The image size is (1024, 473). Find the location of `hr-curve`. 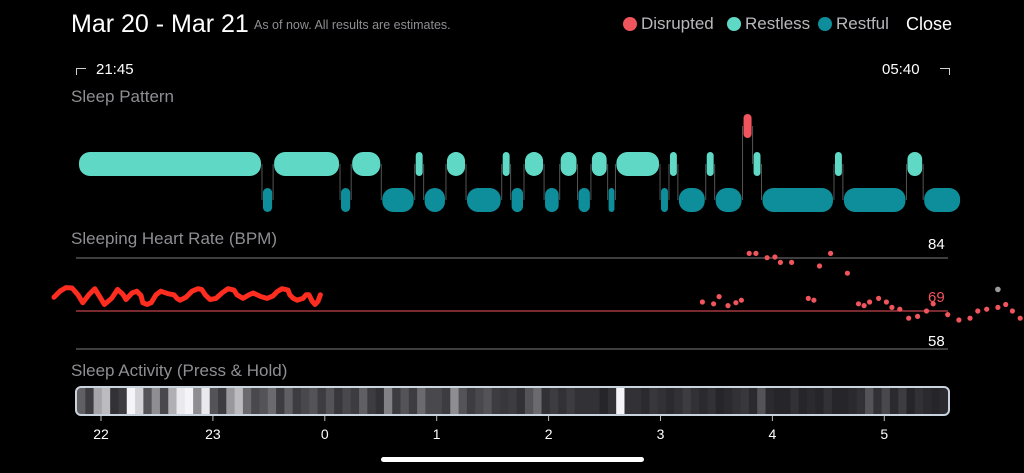

hr-curve is located at coordinates (187, 296).